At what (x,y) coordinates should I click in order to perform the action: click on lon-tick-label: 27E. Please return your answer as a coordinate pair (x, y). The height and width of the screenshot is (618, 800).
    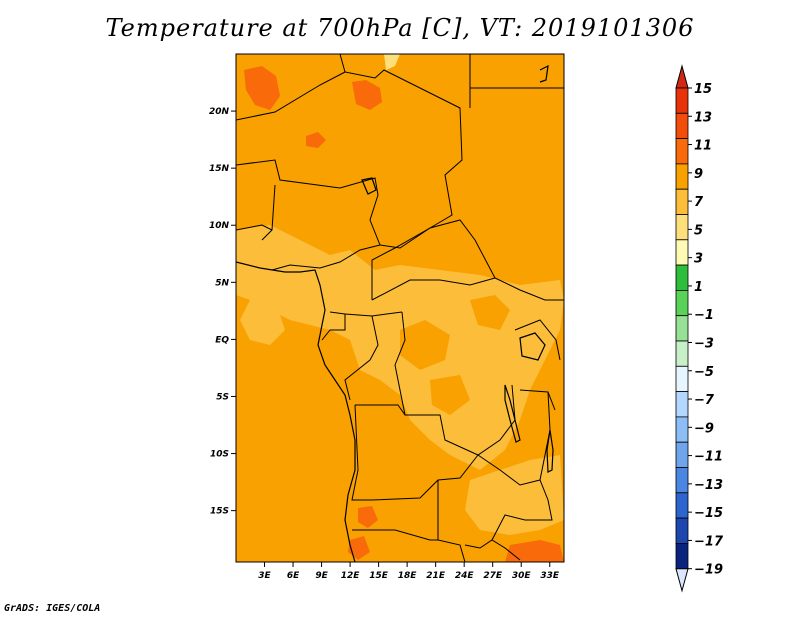
    Looking at the image, I should click on (493, 576).